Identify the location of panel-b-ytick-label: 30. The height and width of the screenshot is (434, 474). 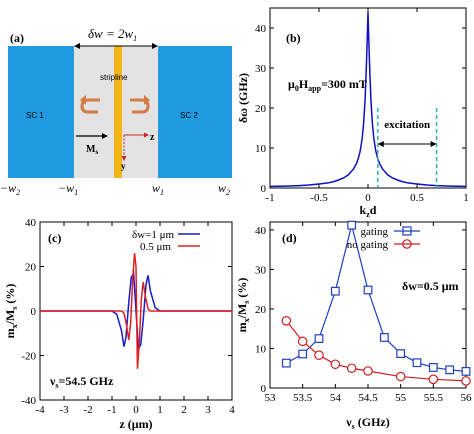
(261, 69).